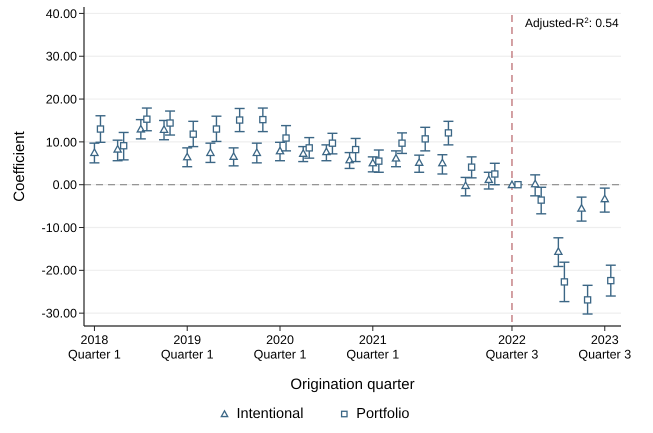 This screenshot has height=433, width=653. Describe the element at coordinates (373, 347) in the screenshot. I see `x-tick-label: 2021 Quarter 1` at that location.